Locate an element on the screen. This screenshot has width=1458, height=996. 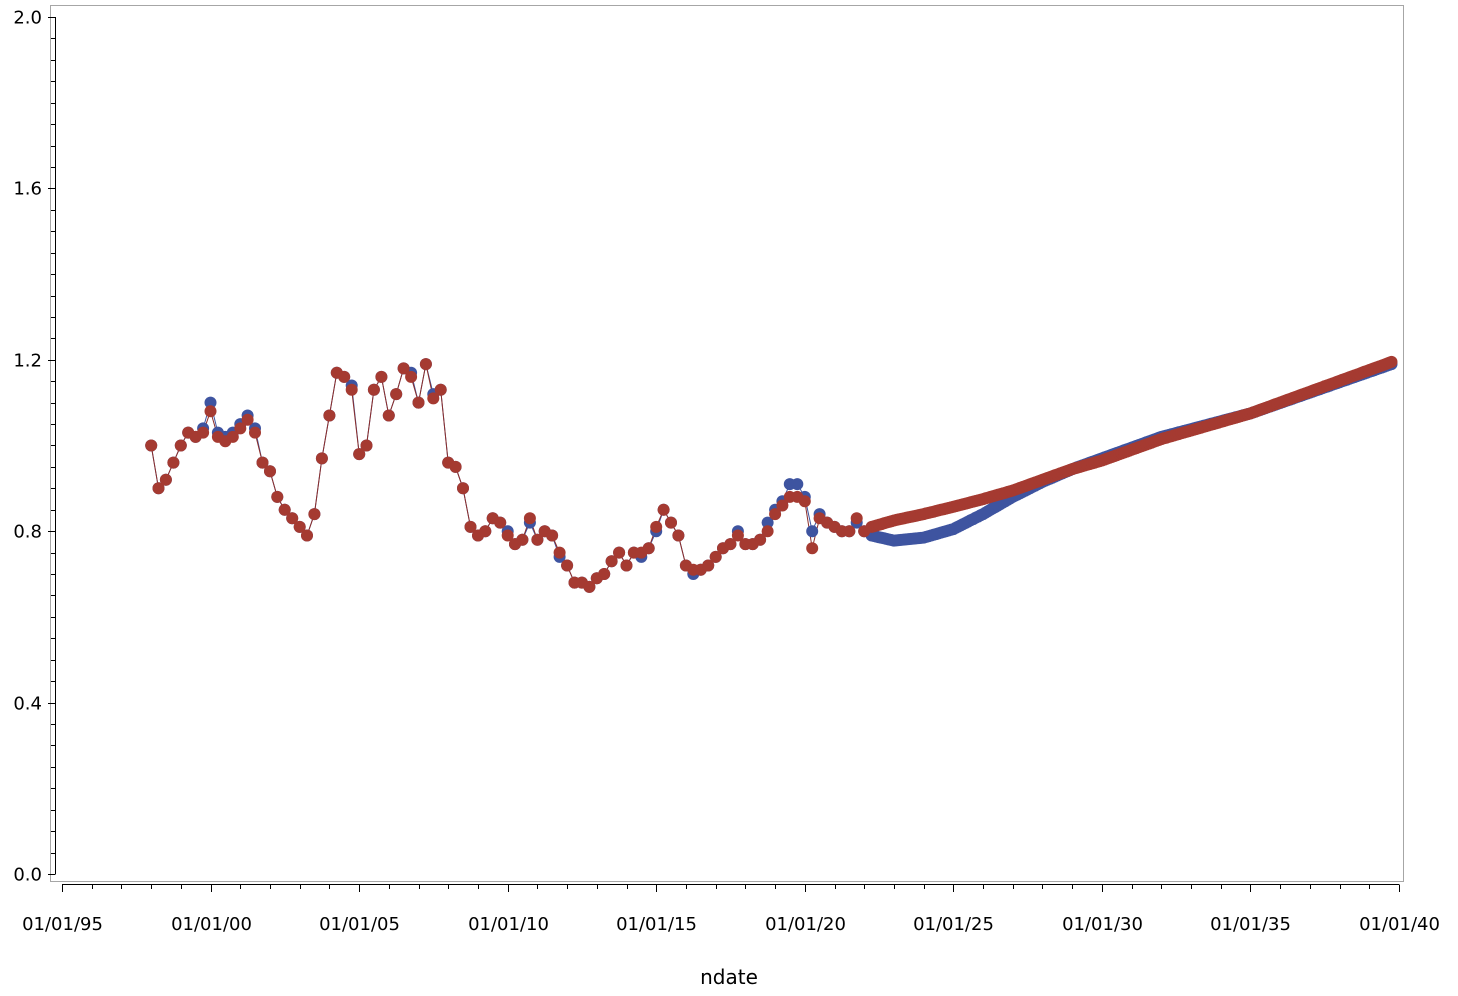
y-tick-label: 1.2 is located at coordinates (27, 361).